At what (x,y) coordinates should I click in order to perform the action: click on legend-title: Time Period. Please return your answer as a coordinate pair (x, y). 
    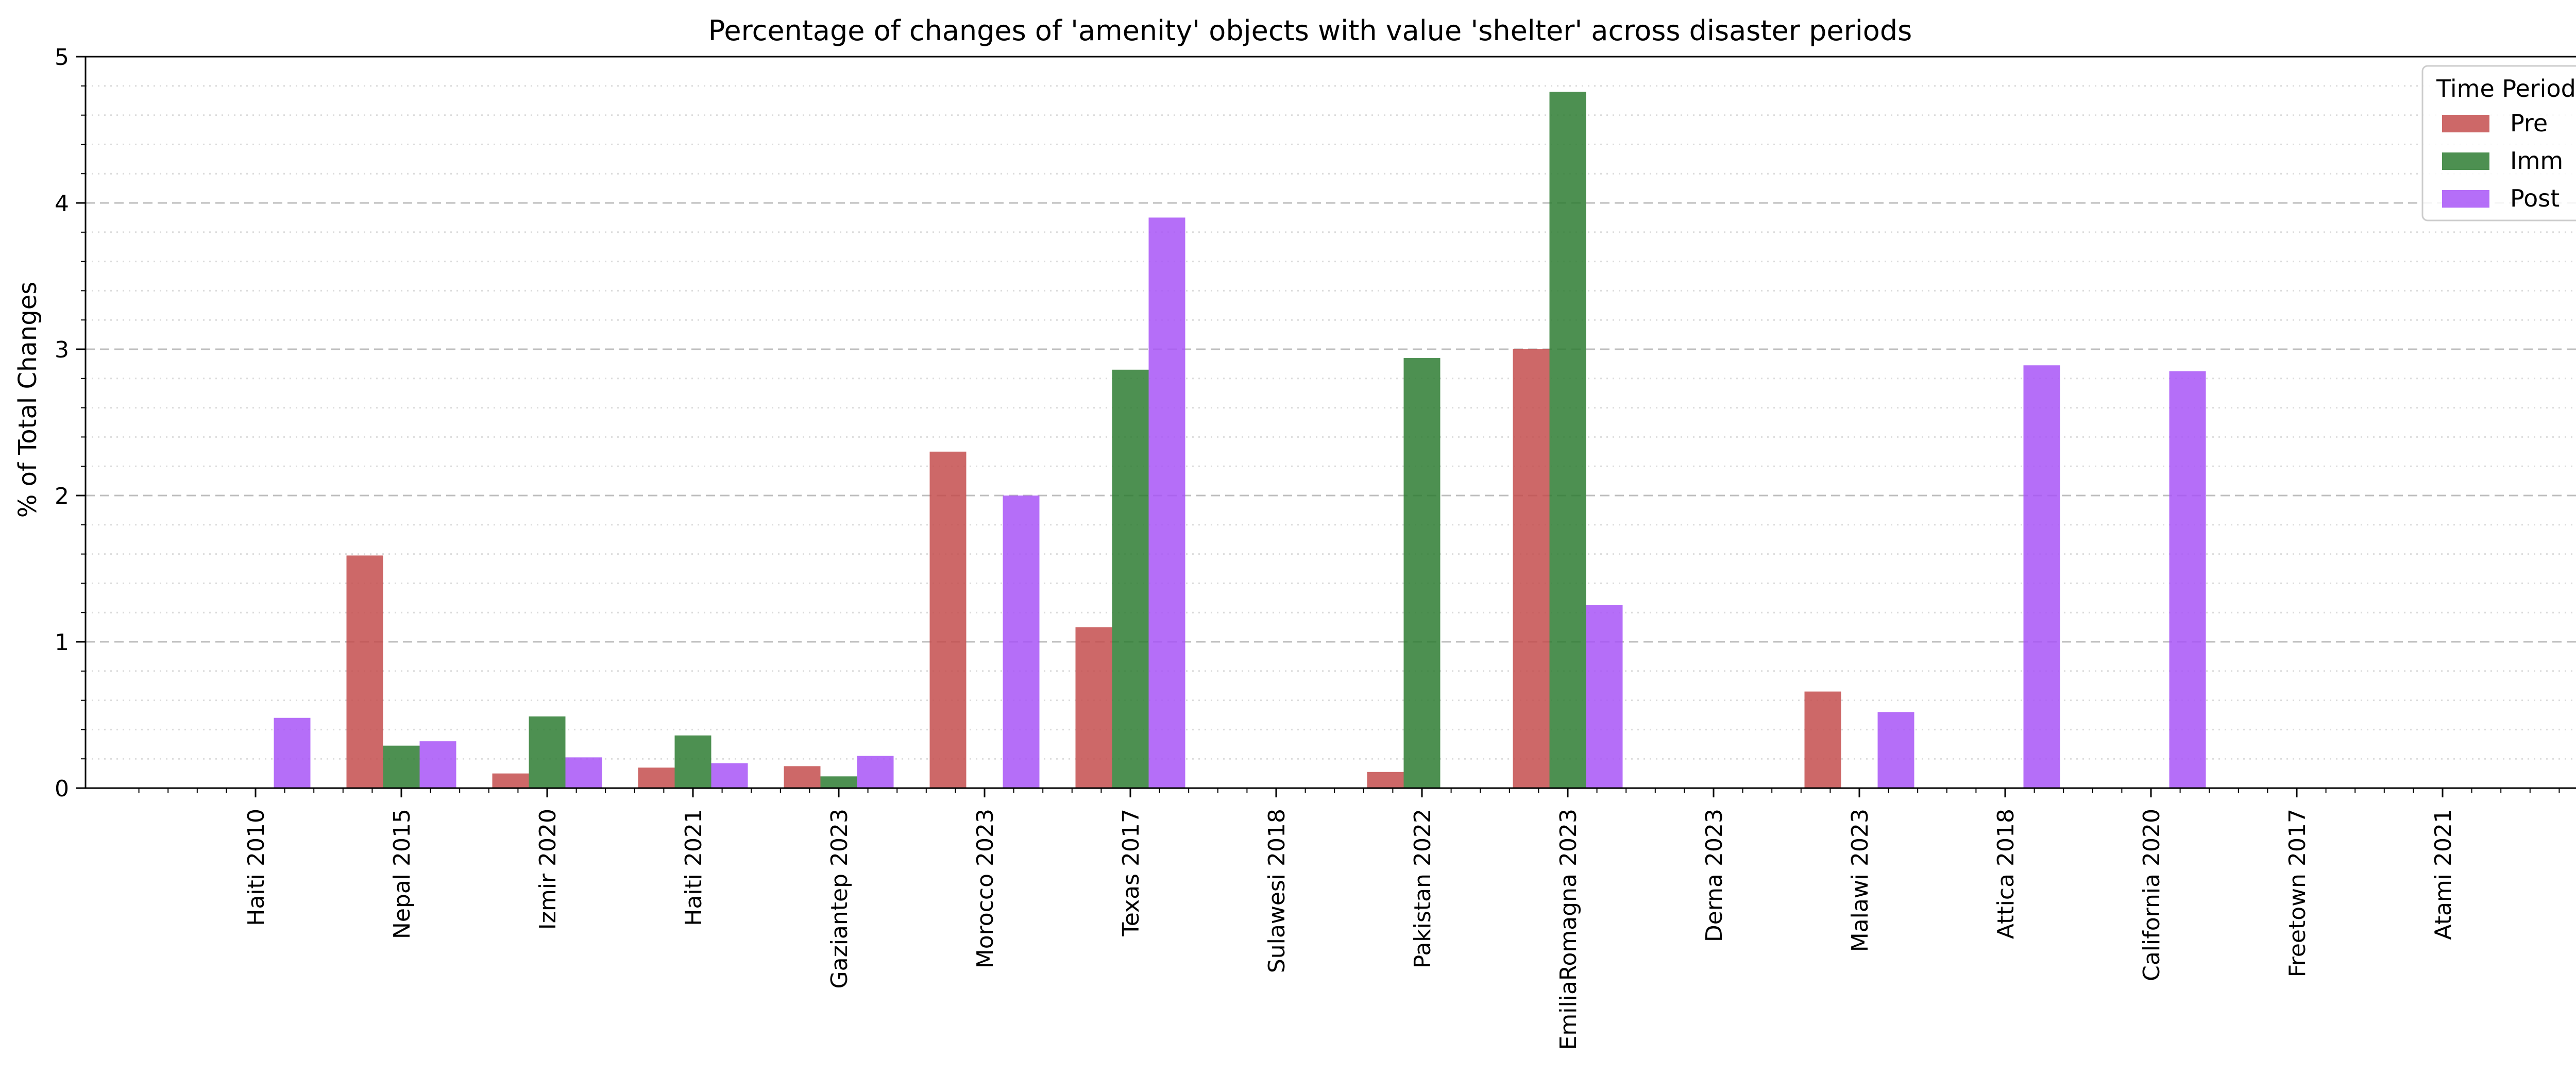
    Looking at the image, I should click on (2506, 89).